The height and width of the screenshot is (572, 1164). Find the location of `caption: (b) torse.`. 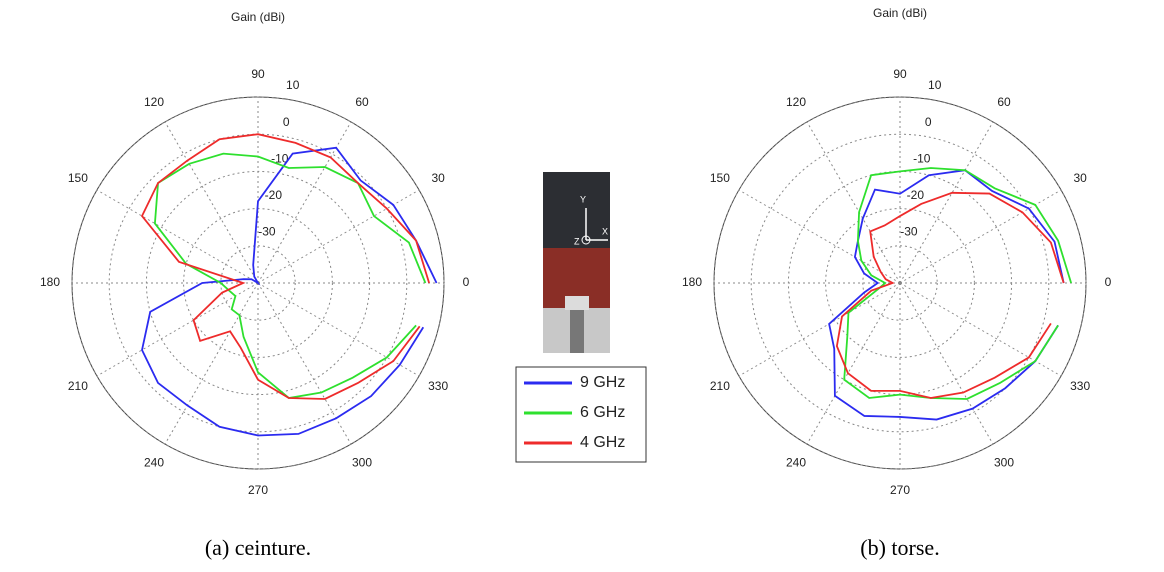

caption: (b) torse. is located at coordinates (899, 547).